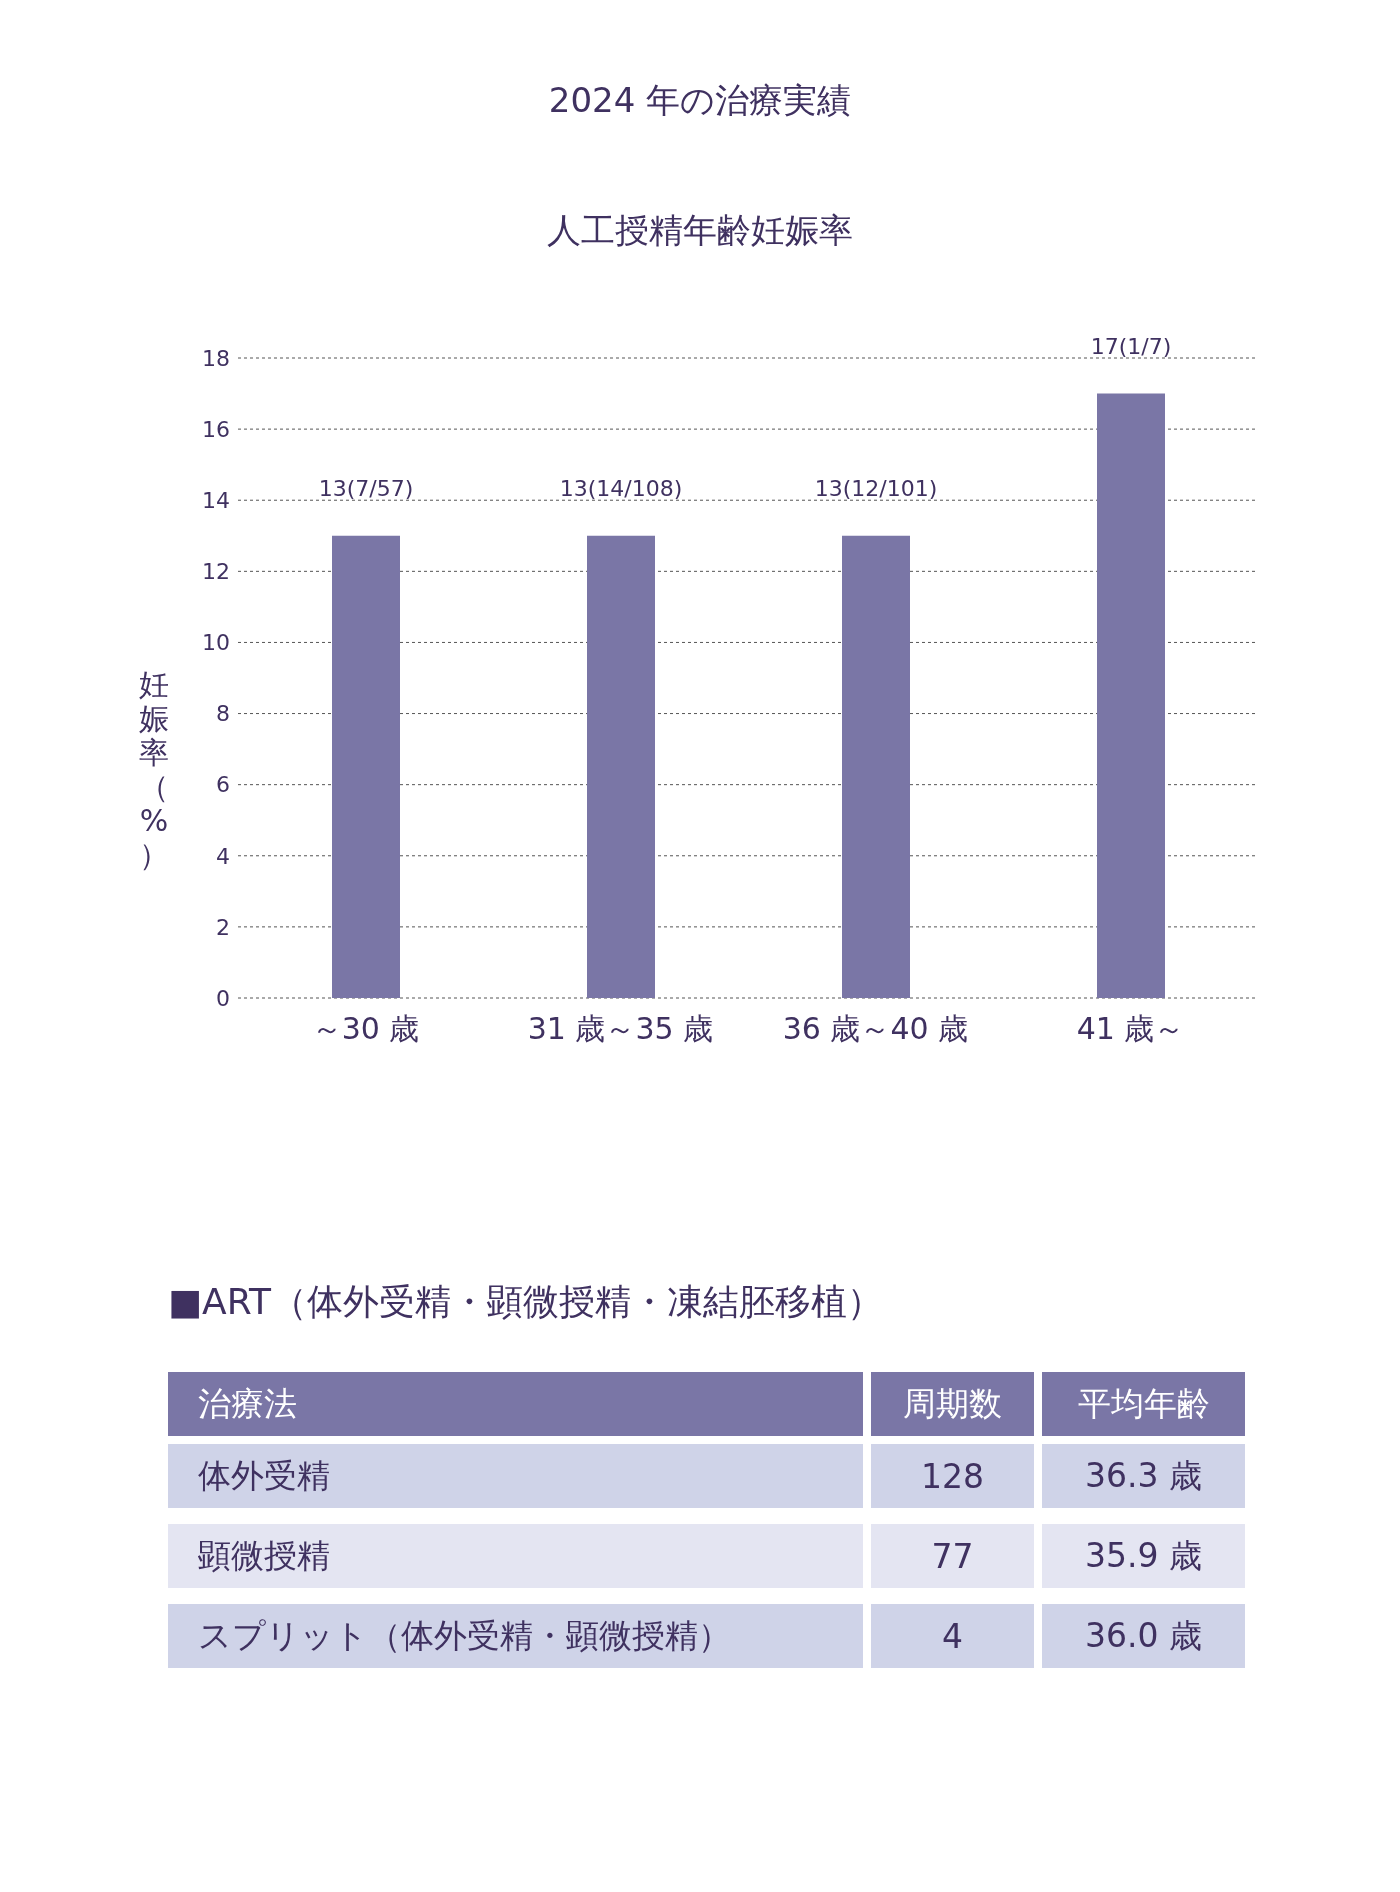 The image size is (1400, 1892). I want to click on y-axis-title: 妊娠率（%）, so click(154, 769).